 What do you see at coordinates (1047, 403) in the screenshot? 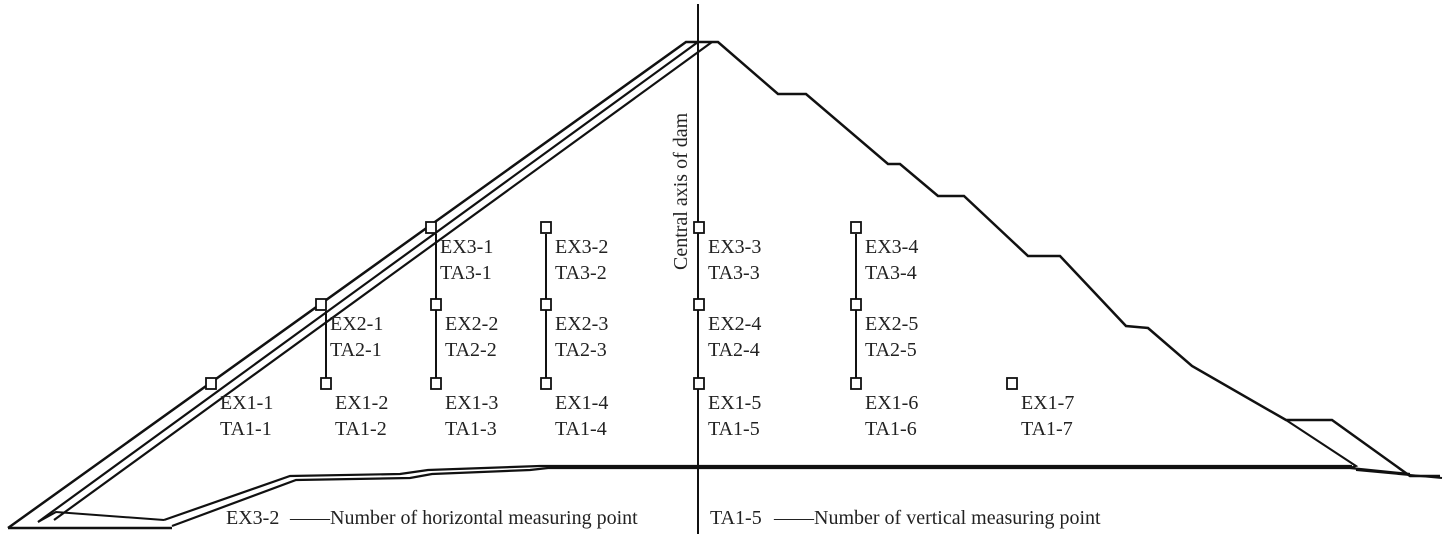
I see `horizontal-point-label: EX1-7` at bounding box center [1047, 403].